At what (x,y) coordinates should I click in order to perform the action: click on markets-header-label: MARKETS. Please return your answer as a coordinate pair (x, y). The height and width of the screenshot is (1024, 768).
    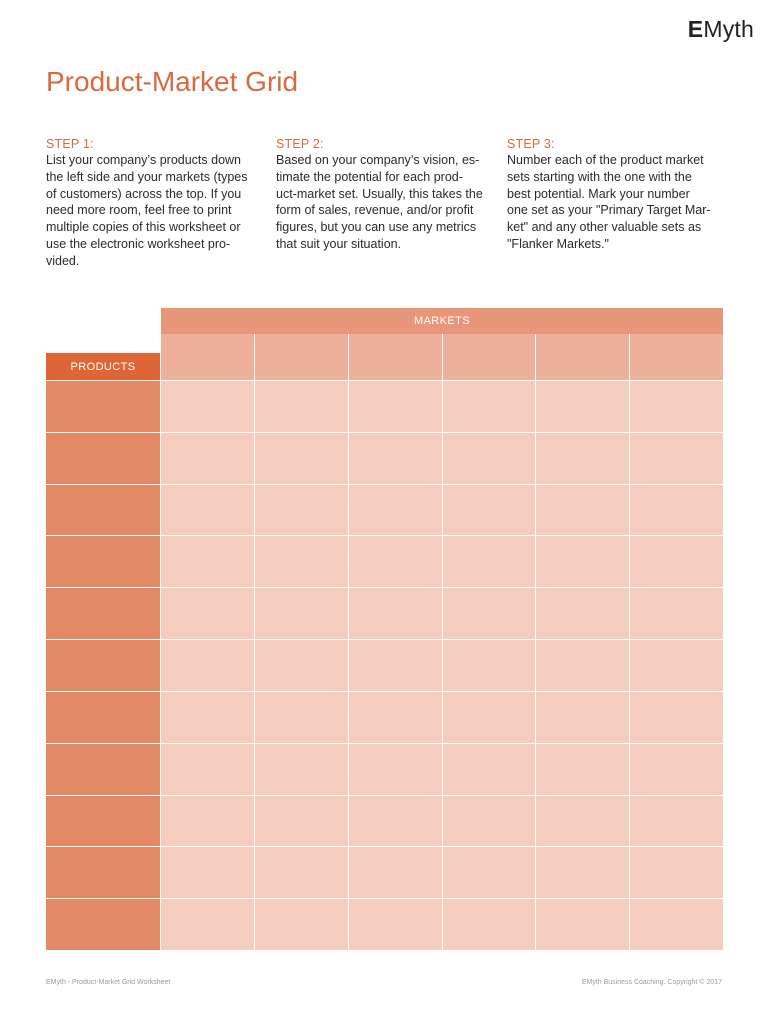
    Looking at the image, I should click on (442, 321).